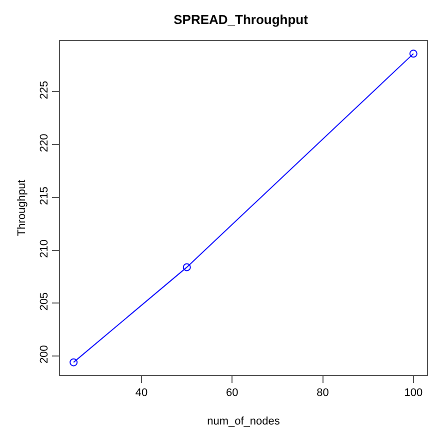 Image resolution: width=430 pixels, height=432 pixels. Describe the element at coordinates (241, 19) in the screenshot. I see `chart-title: SPREAD_Throughput` at that location.